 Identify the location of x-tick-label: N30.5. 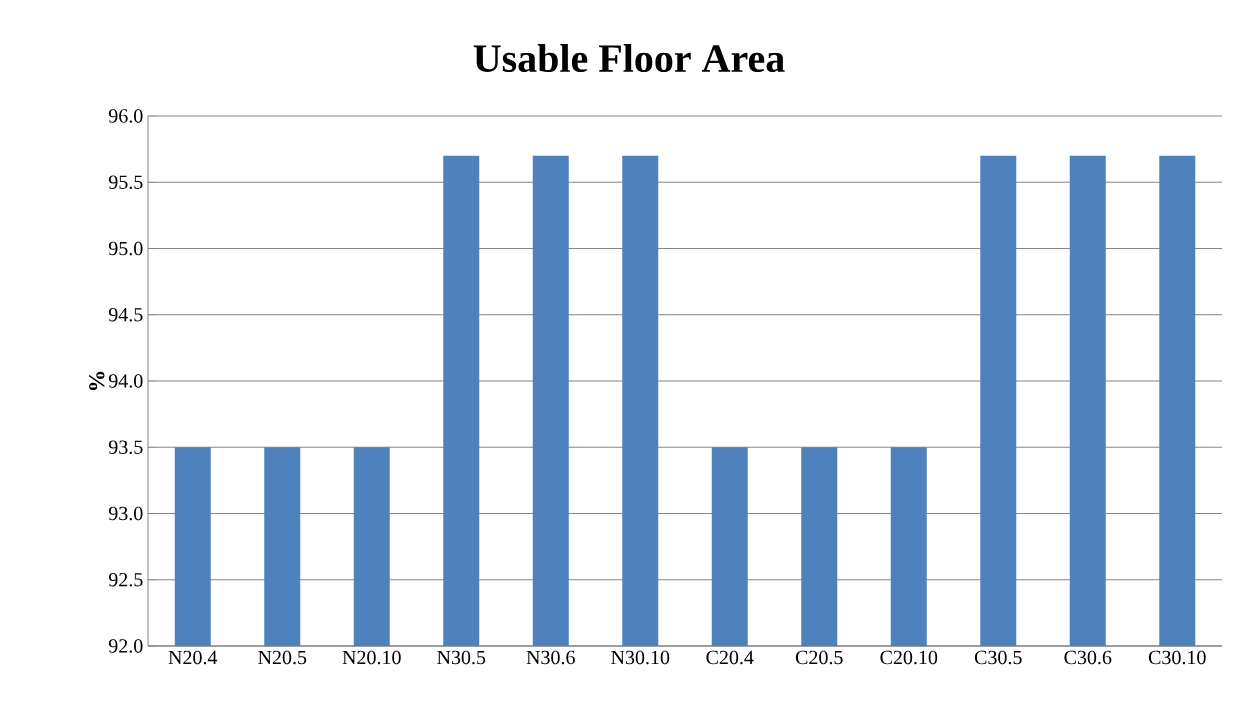
(461, 657).